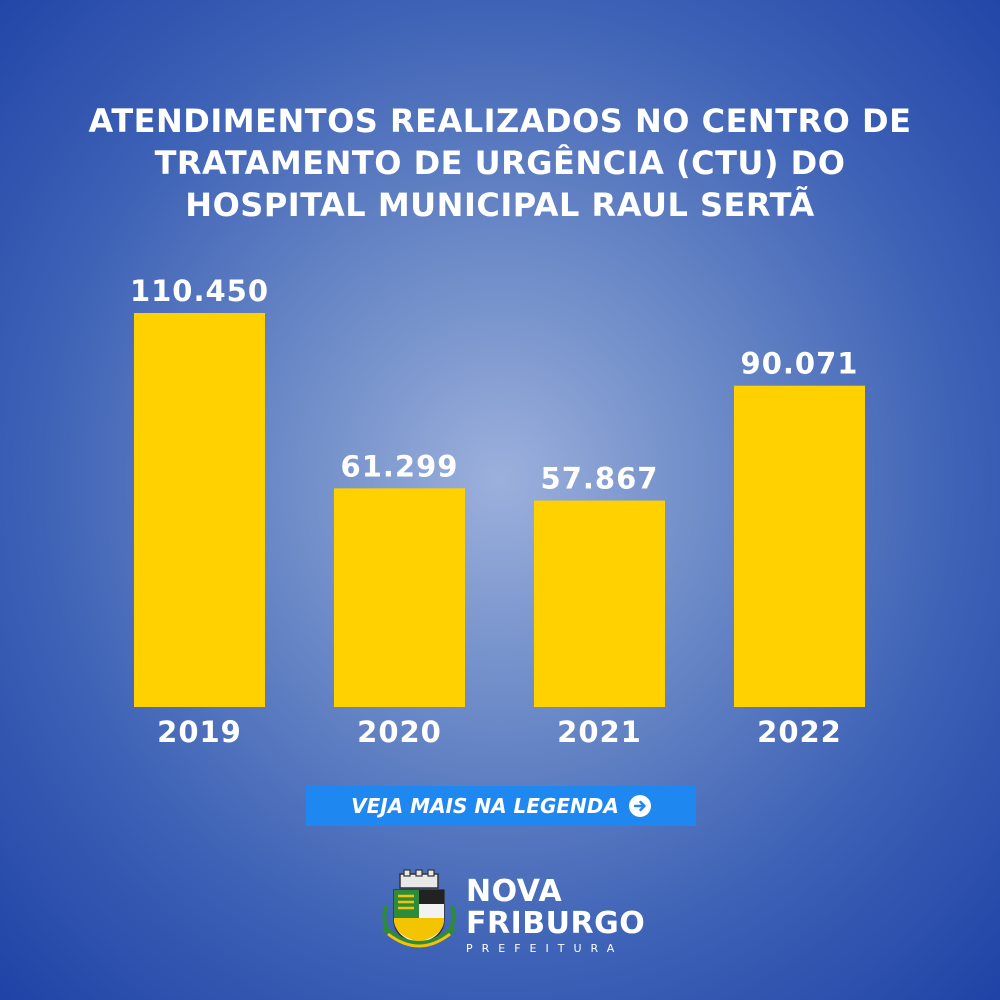  I want to click on value-label-2021: 57.867, so click(600, 479).